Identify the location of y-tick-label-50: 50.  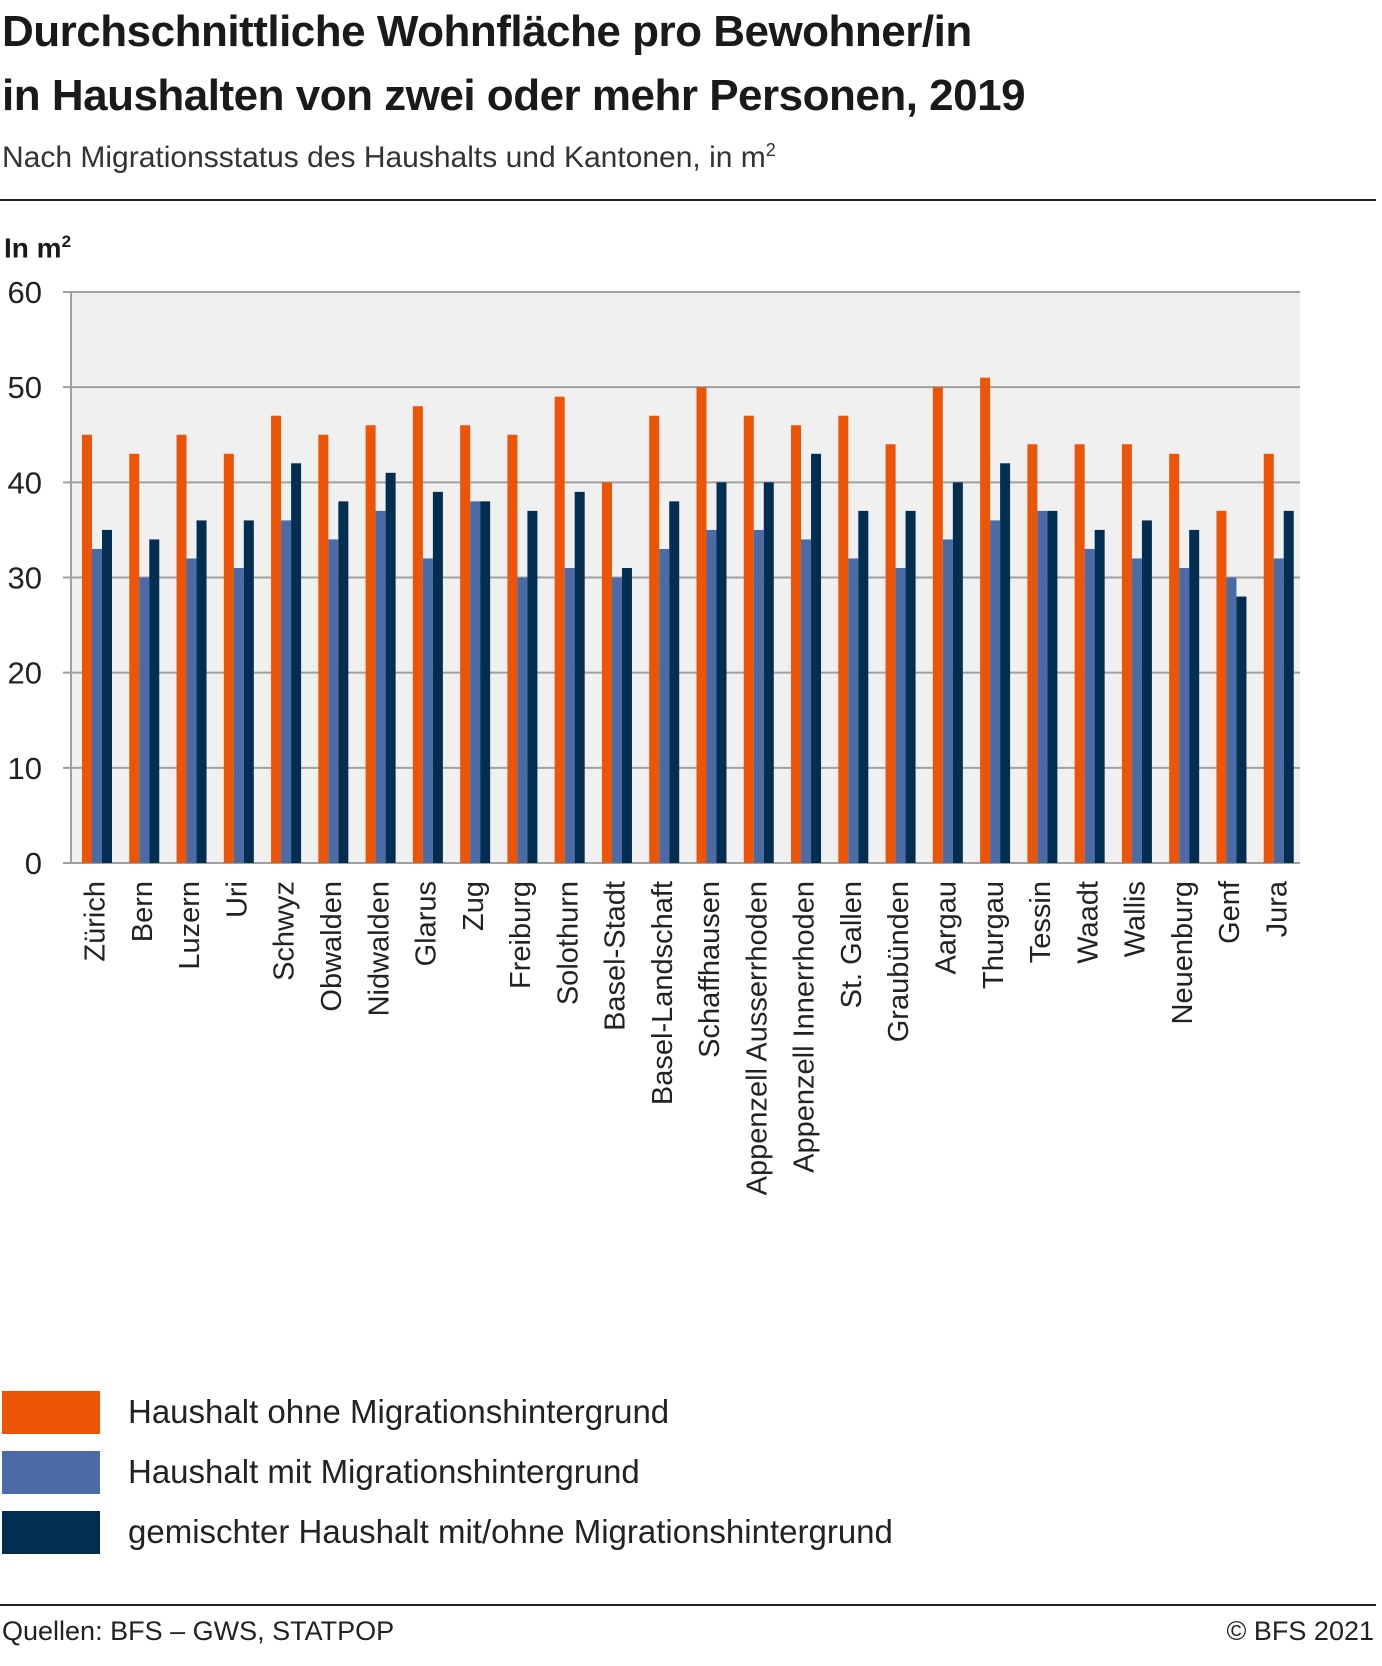
(25, 387).